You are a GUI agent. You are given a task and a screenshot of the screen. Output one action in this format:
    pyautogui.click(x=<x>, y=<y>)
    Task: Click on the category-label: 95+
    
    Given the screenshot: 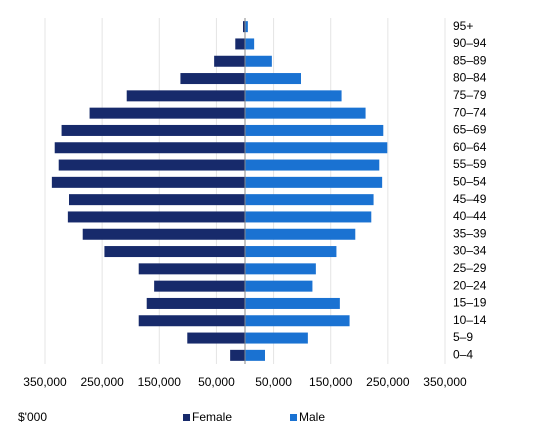 What is the action you would take?
    pyautogui.click(x=463, y=26)
    